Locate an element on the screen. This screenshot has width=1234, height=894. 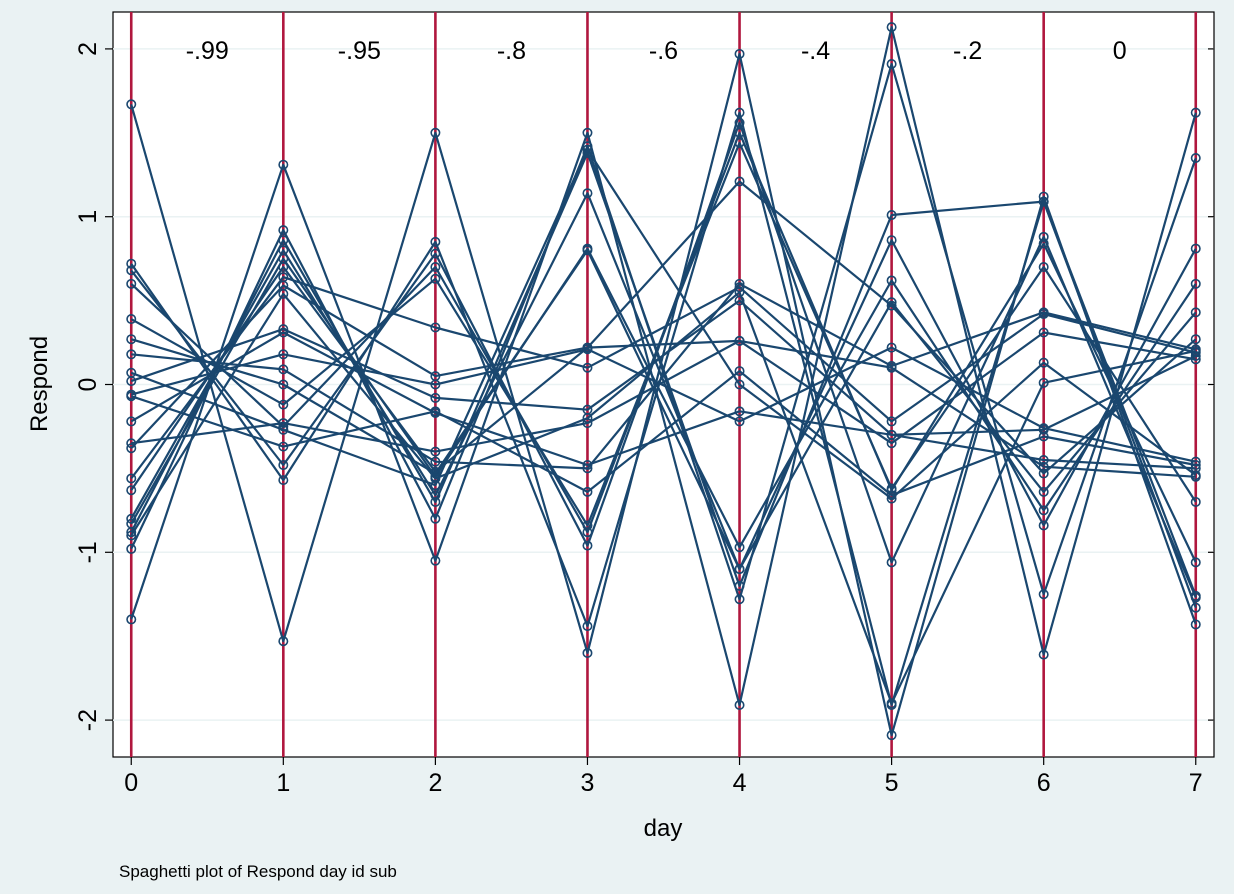
annotation-label: -.8 is located at coordinates (511, 51).